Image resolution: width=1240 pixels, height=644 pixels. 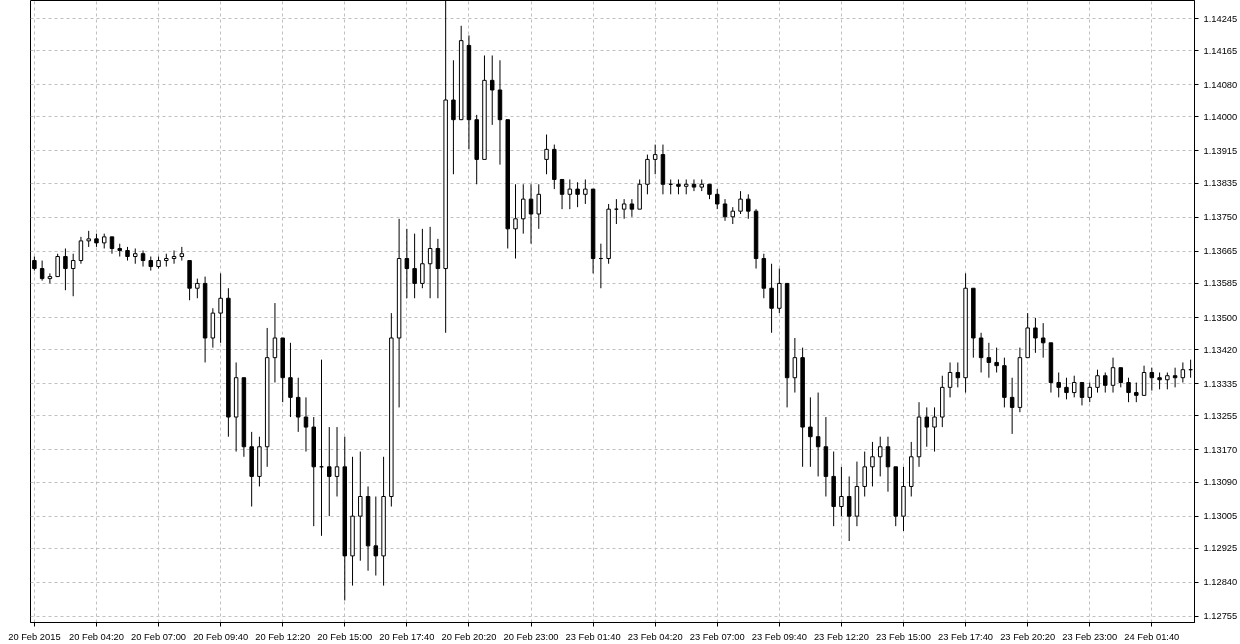 What do you see at coordinates (221, 636) in the screenshot?
I see `x-tick-label: 20 Feb 09:40` at bounding box center [221, 636].